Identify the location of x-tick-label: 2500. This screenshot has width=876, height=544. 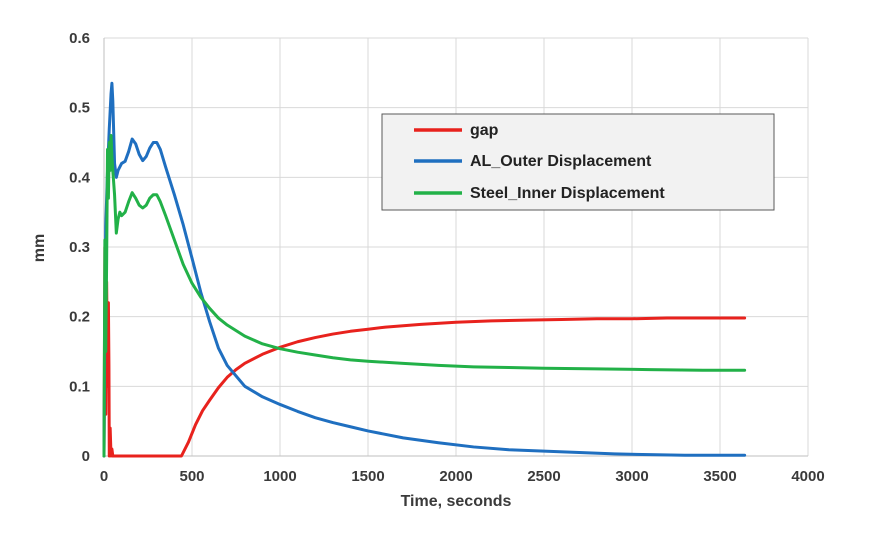
(543, 476).